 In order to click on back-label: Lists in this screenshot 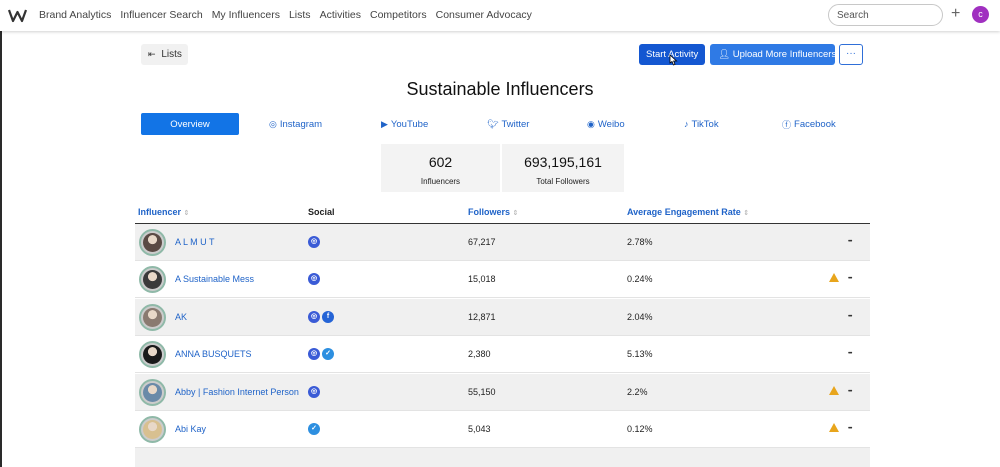, I will do `click(171, 54)`.